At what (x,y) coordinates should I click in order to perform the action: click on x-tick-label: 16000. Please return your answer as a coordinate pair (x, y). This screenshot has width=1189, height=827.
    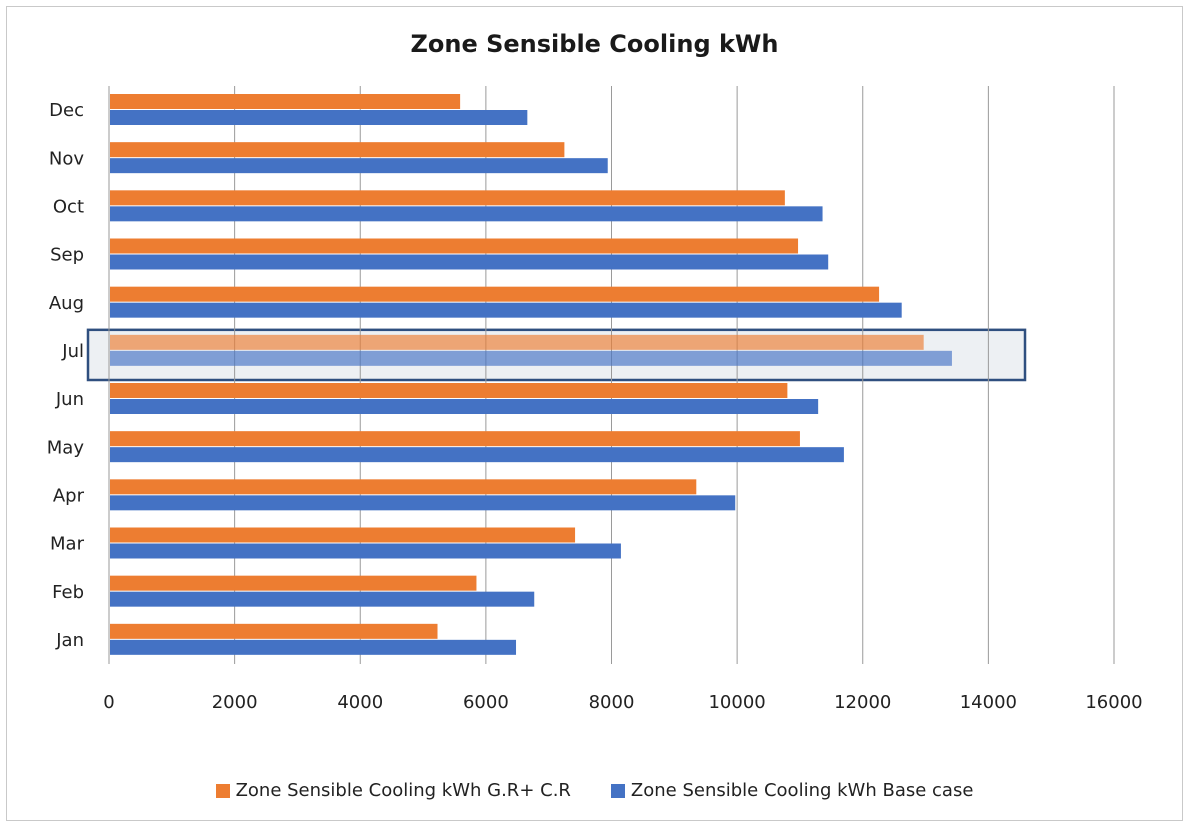
    Looking at the image, I should click on (1113, 702).